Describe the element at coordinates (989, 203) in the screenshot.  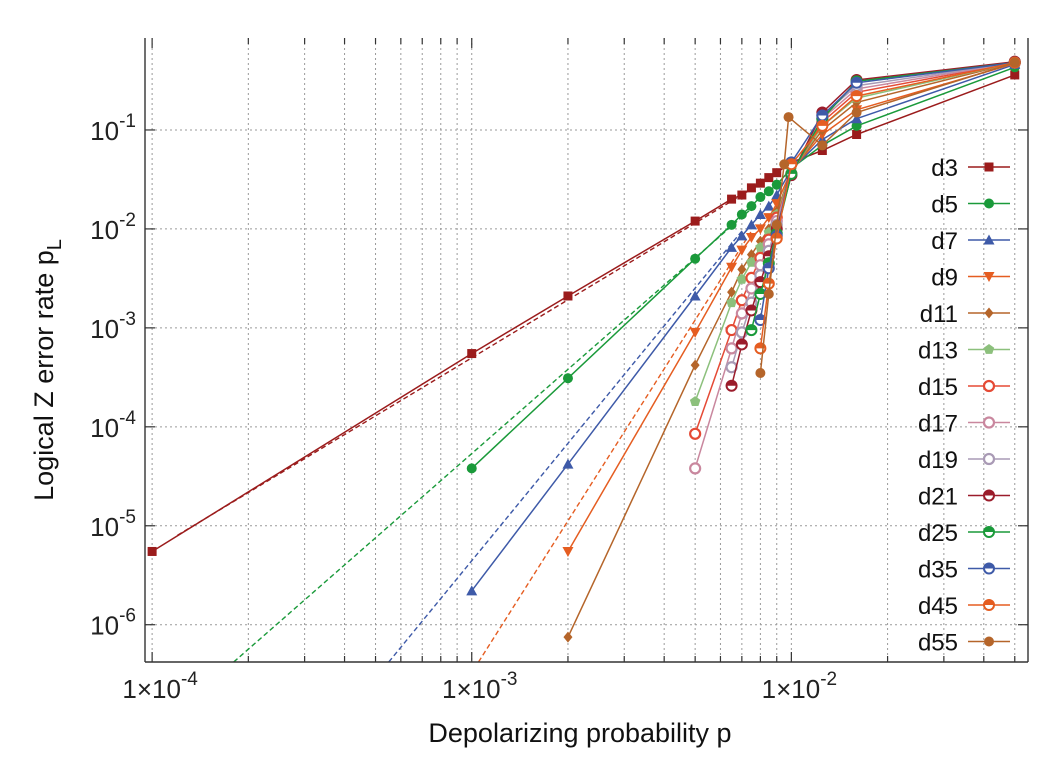
I see `legend-marker-d5` at that location.